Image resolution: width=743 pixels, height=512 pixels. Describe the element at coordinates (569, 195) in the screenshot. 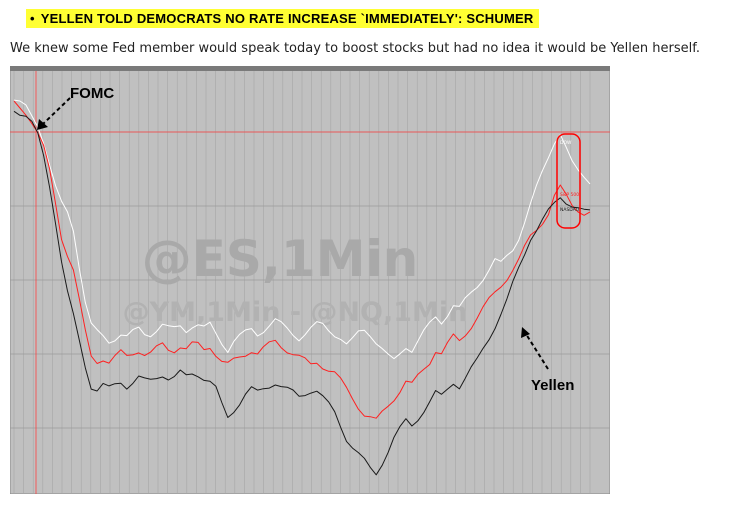

I see `legend-label-1: S&P 500` at that location.